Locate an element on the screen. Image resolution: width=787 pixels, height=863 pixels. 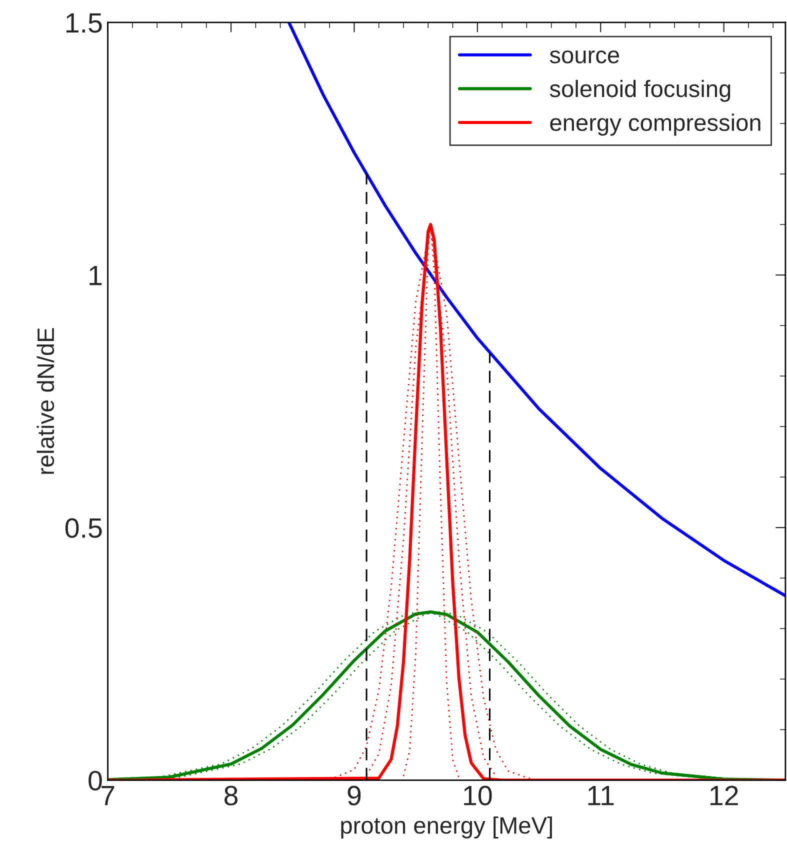
y-tick-label: 0.5 is located at coordinates (83, 528).